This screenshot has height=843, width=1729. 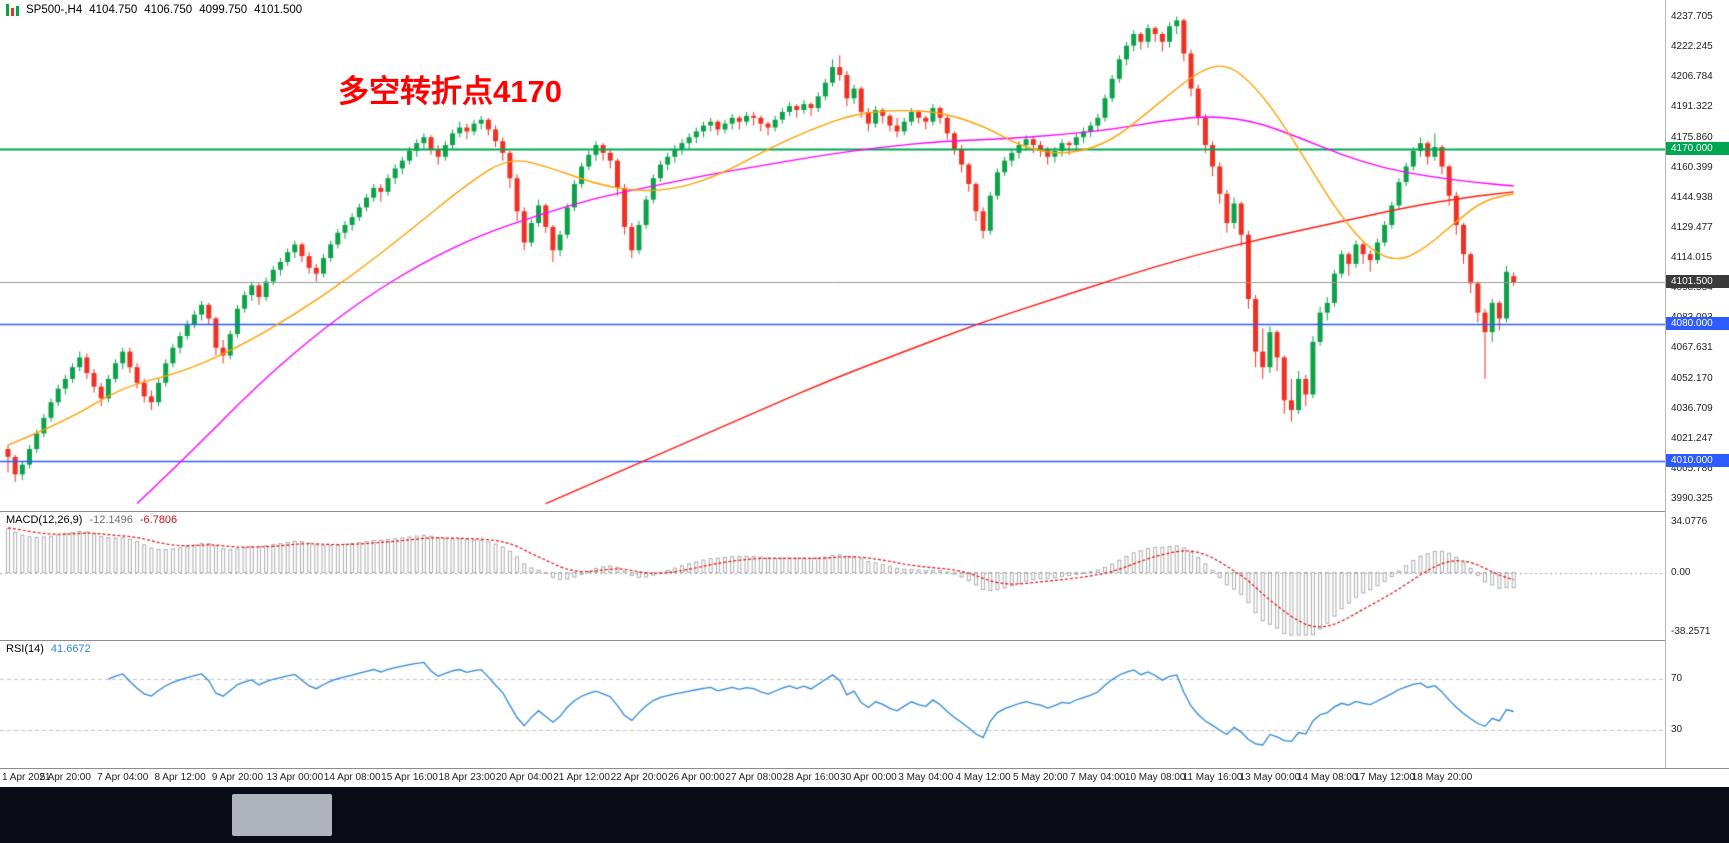 I want to click on price-axis-label: 4237.705, so click(x=1692, y=17).